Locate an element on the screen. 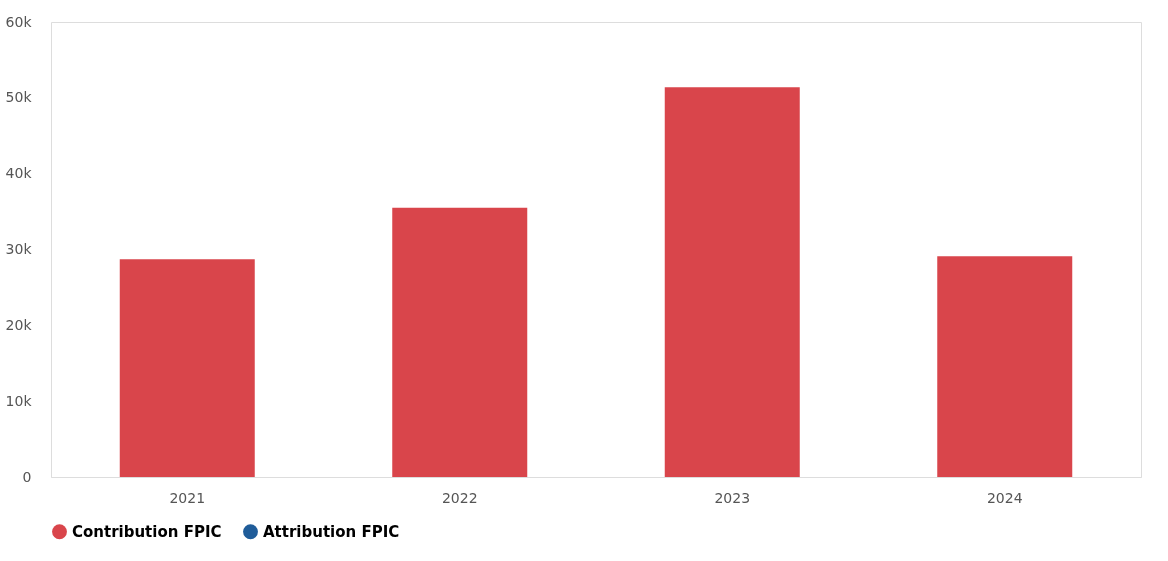 The image size is (1168, 561). y-tick-label: 30k is located at coordinates (19, 249).